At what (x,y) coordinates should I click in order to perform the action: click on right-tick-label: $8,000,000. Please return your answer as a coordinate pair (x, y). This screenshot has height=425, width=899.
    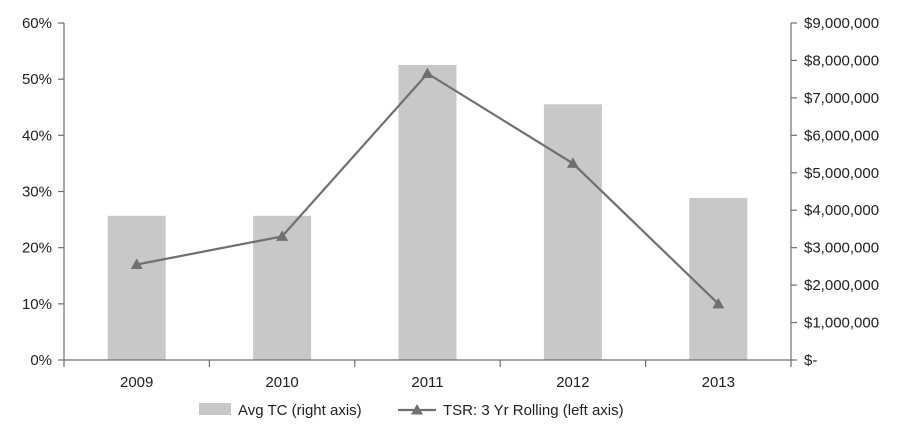
    Looking at the image, I should click on (841, 60).